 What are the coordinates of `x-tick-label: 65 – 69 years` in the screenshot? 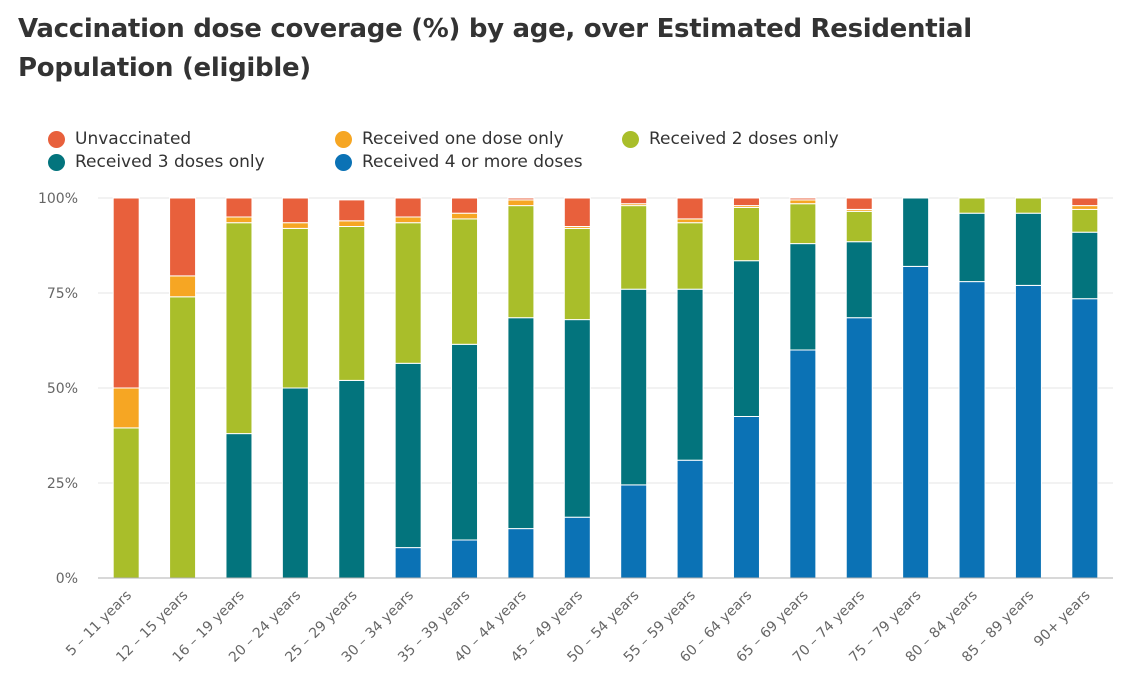 It's located at (773, 627).